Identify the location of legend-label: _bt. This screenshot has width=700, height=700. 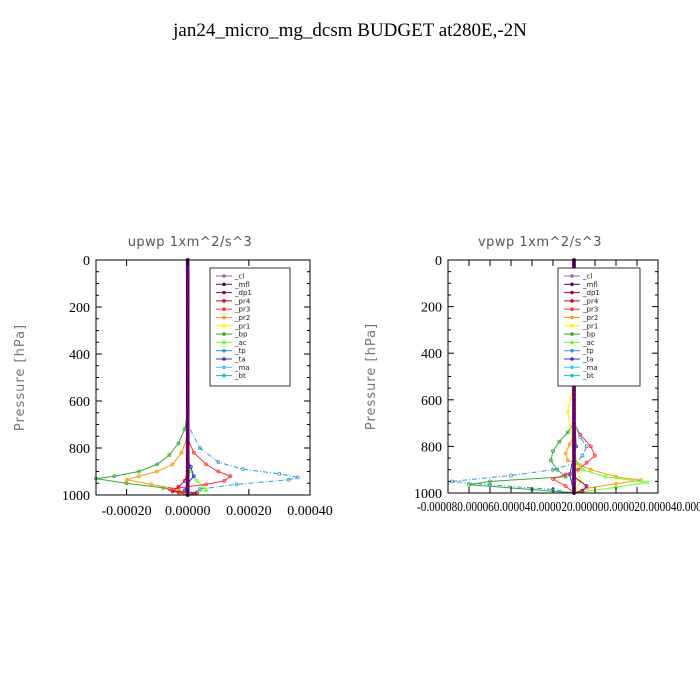
(240, 376).